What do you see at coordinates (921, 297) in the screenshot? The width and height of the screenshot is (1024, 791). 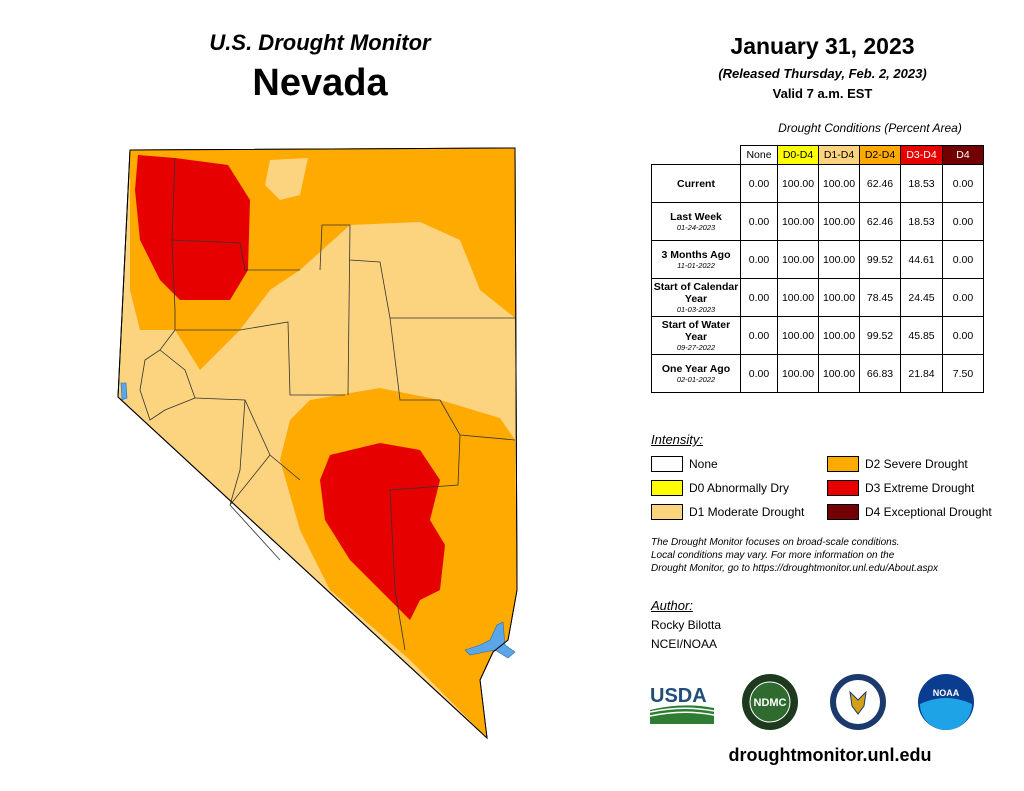 I see `cell: 24.45` at bounding box center [921, 297].